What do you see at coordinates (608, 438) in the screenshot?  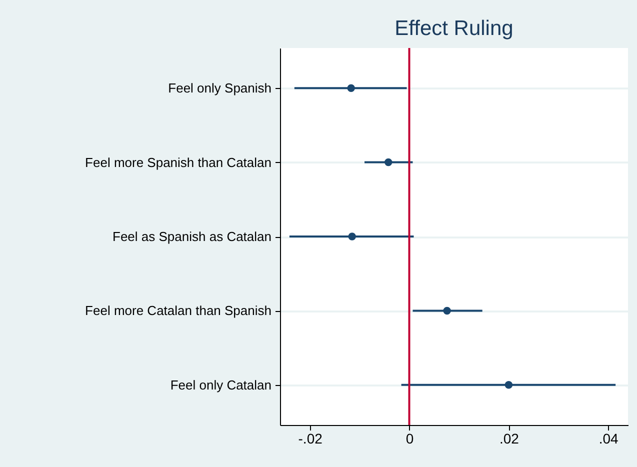 I see `x-tick-label: .04` at bounding box center [608, 438].